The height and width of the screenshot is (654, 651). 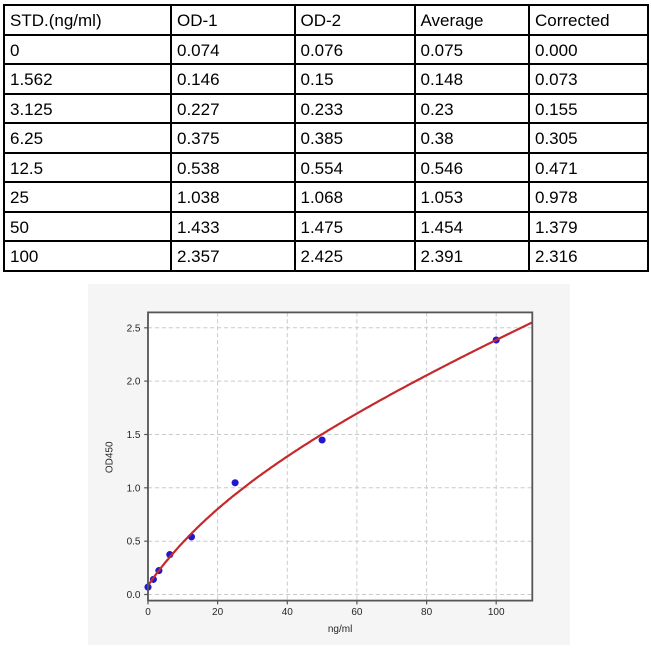 What do you see at coordinates (134, 595) in the screenshot?
I see `svg-text: 0.0` at bounding box center [134, 595].